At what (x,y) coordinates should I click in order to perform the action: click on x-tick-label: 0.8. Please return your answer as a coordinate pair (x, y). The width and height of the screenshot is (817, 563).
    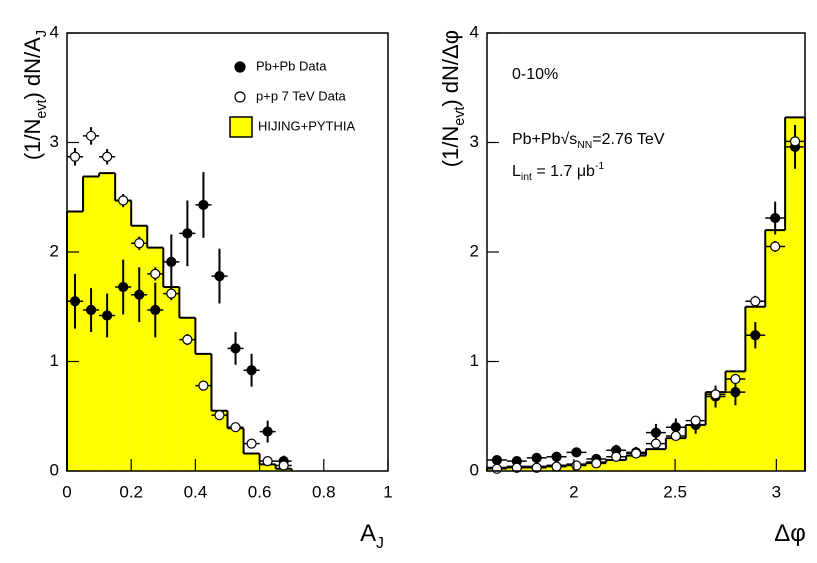
    Looking at the image, I should click on (324, 491).